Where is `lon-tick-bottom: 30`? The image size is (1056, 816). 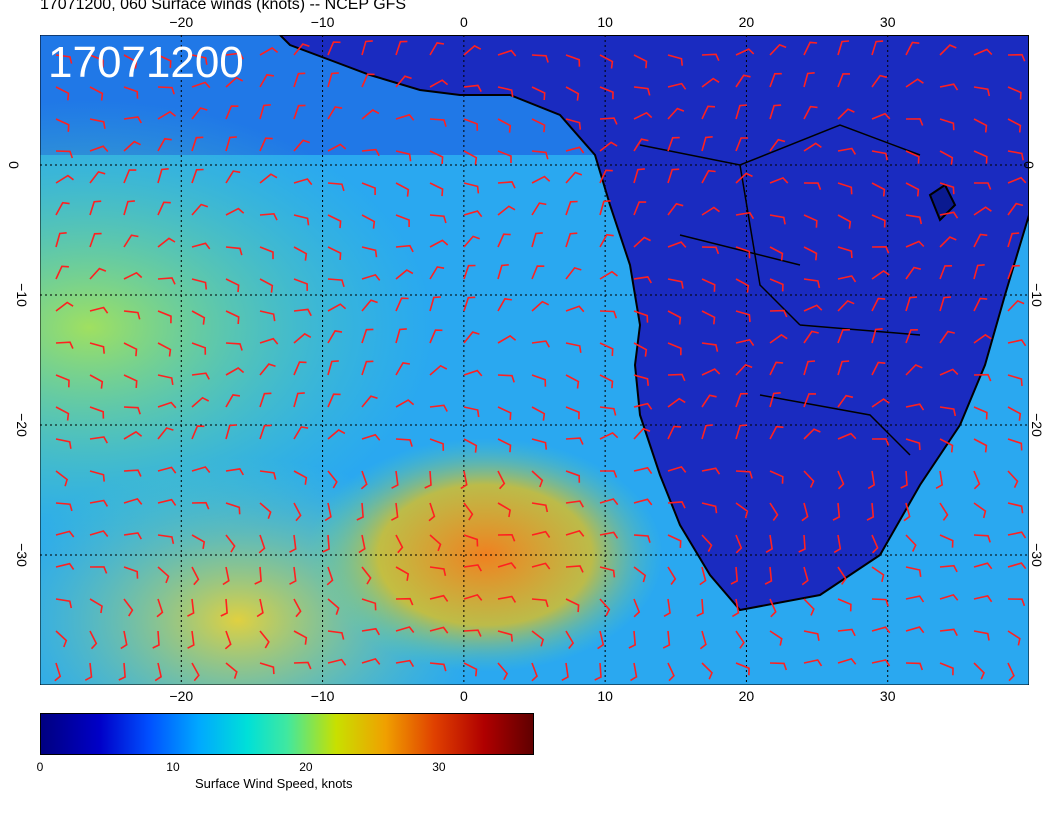 lon-tick-bottom: 30 is located at coordinates (887, 696).